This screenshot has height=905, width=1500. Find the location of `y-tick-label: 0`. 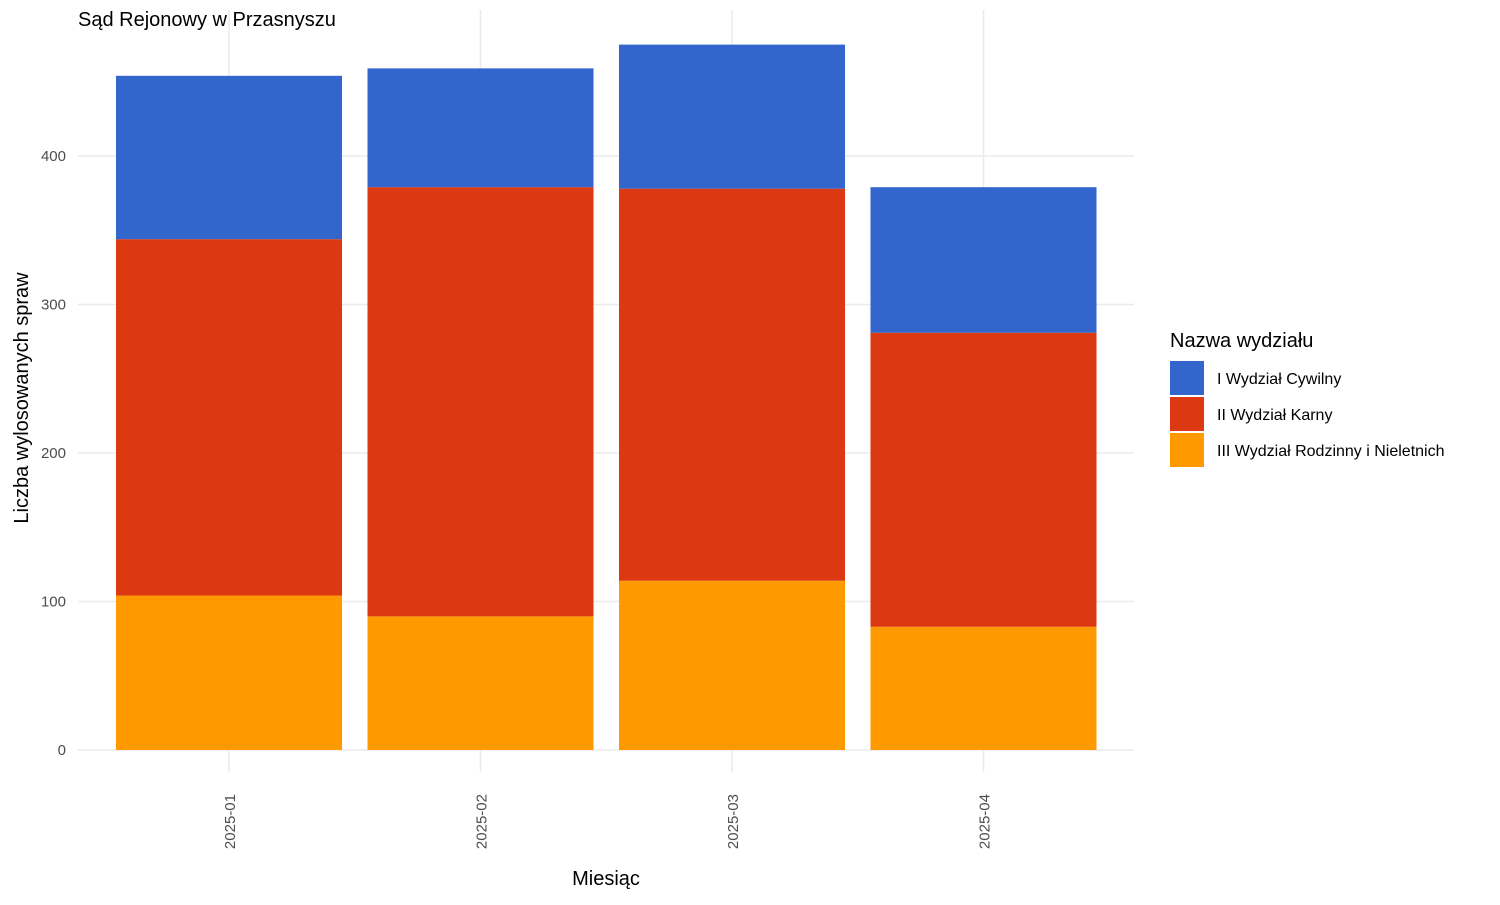

y-tick-label: 0 is located at coordinates (62, 750).